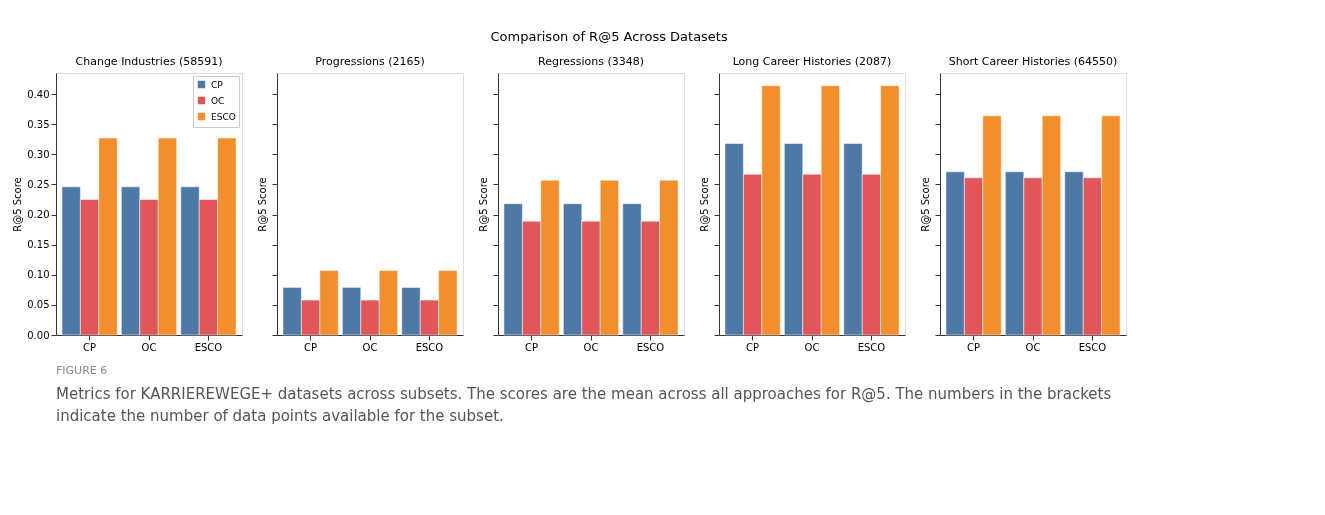  I want to click on chart-title: Short Career Histories (64550), so click(1033, 61).